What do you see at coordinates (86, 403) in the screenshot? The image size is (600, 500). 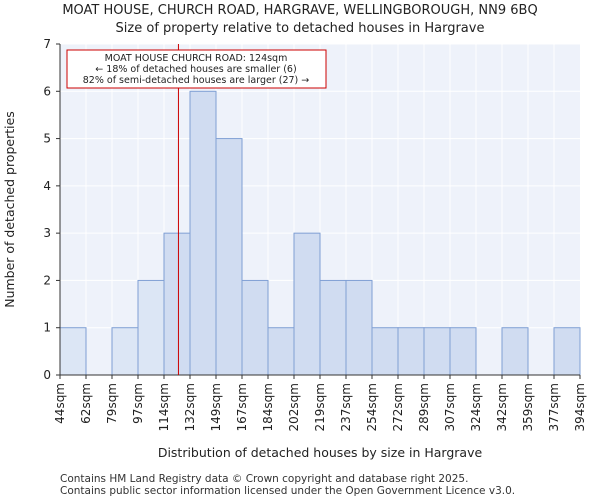 I see `x-tick-label: 62sqm` at bounding box center [86, 403].